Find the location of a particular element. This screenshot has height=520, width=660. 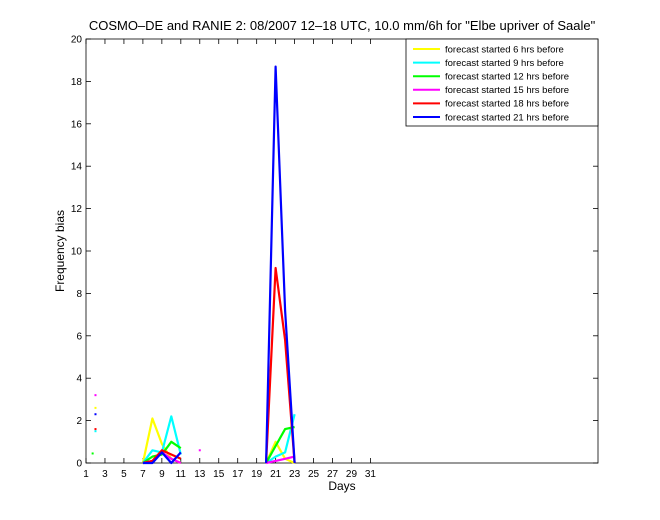

y-tick-label: 0 is located at coordinates (79, 464).